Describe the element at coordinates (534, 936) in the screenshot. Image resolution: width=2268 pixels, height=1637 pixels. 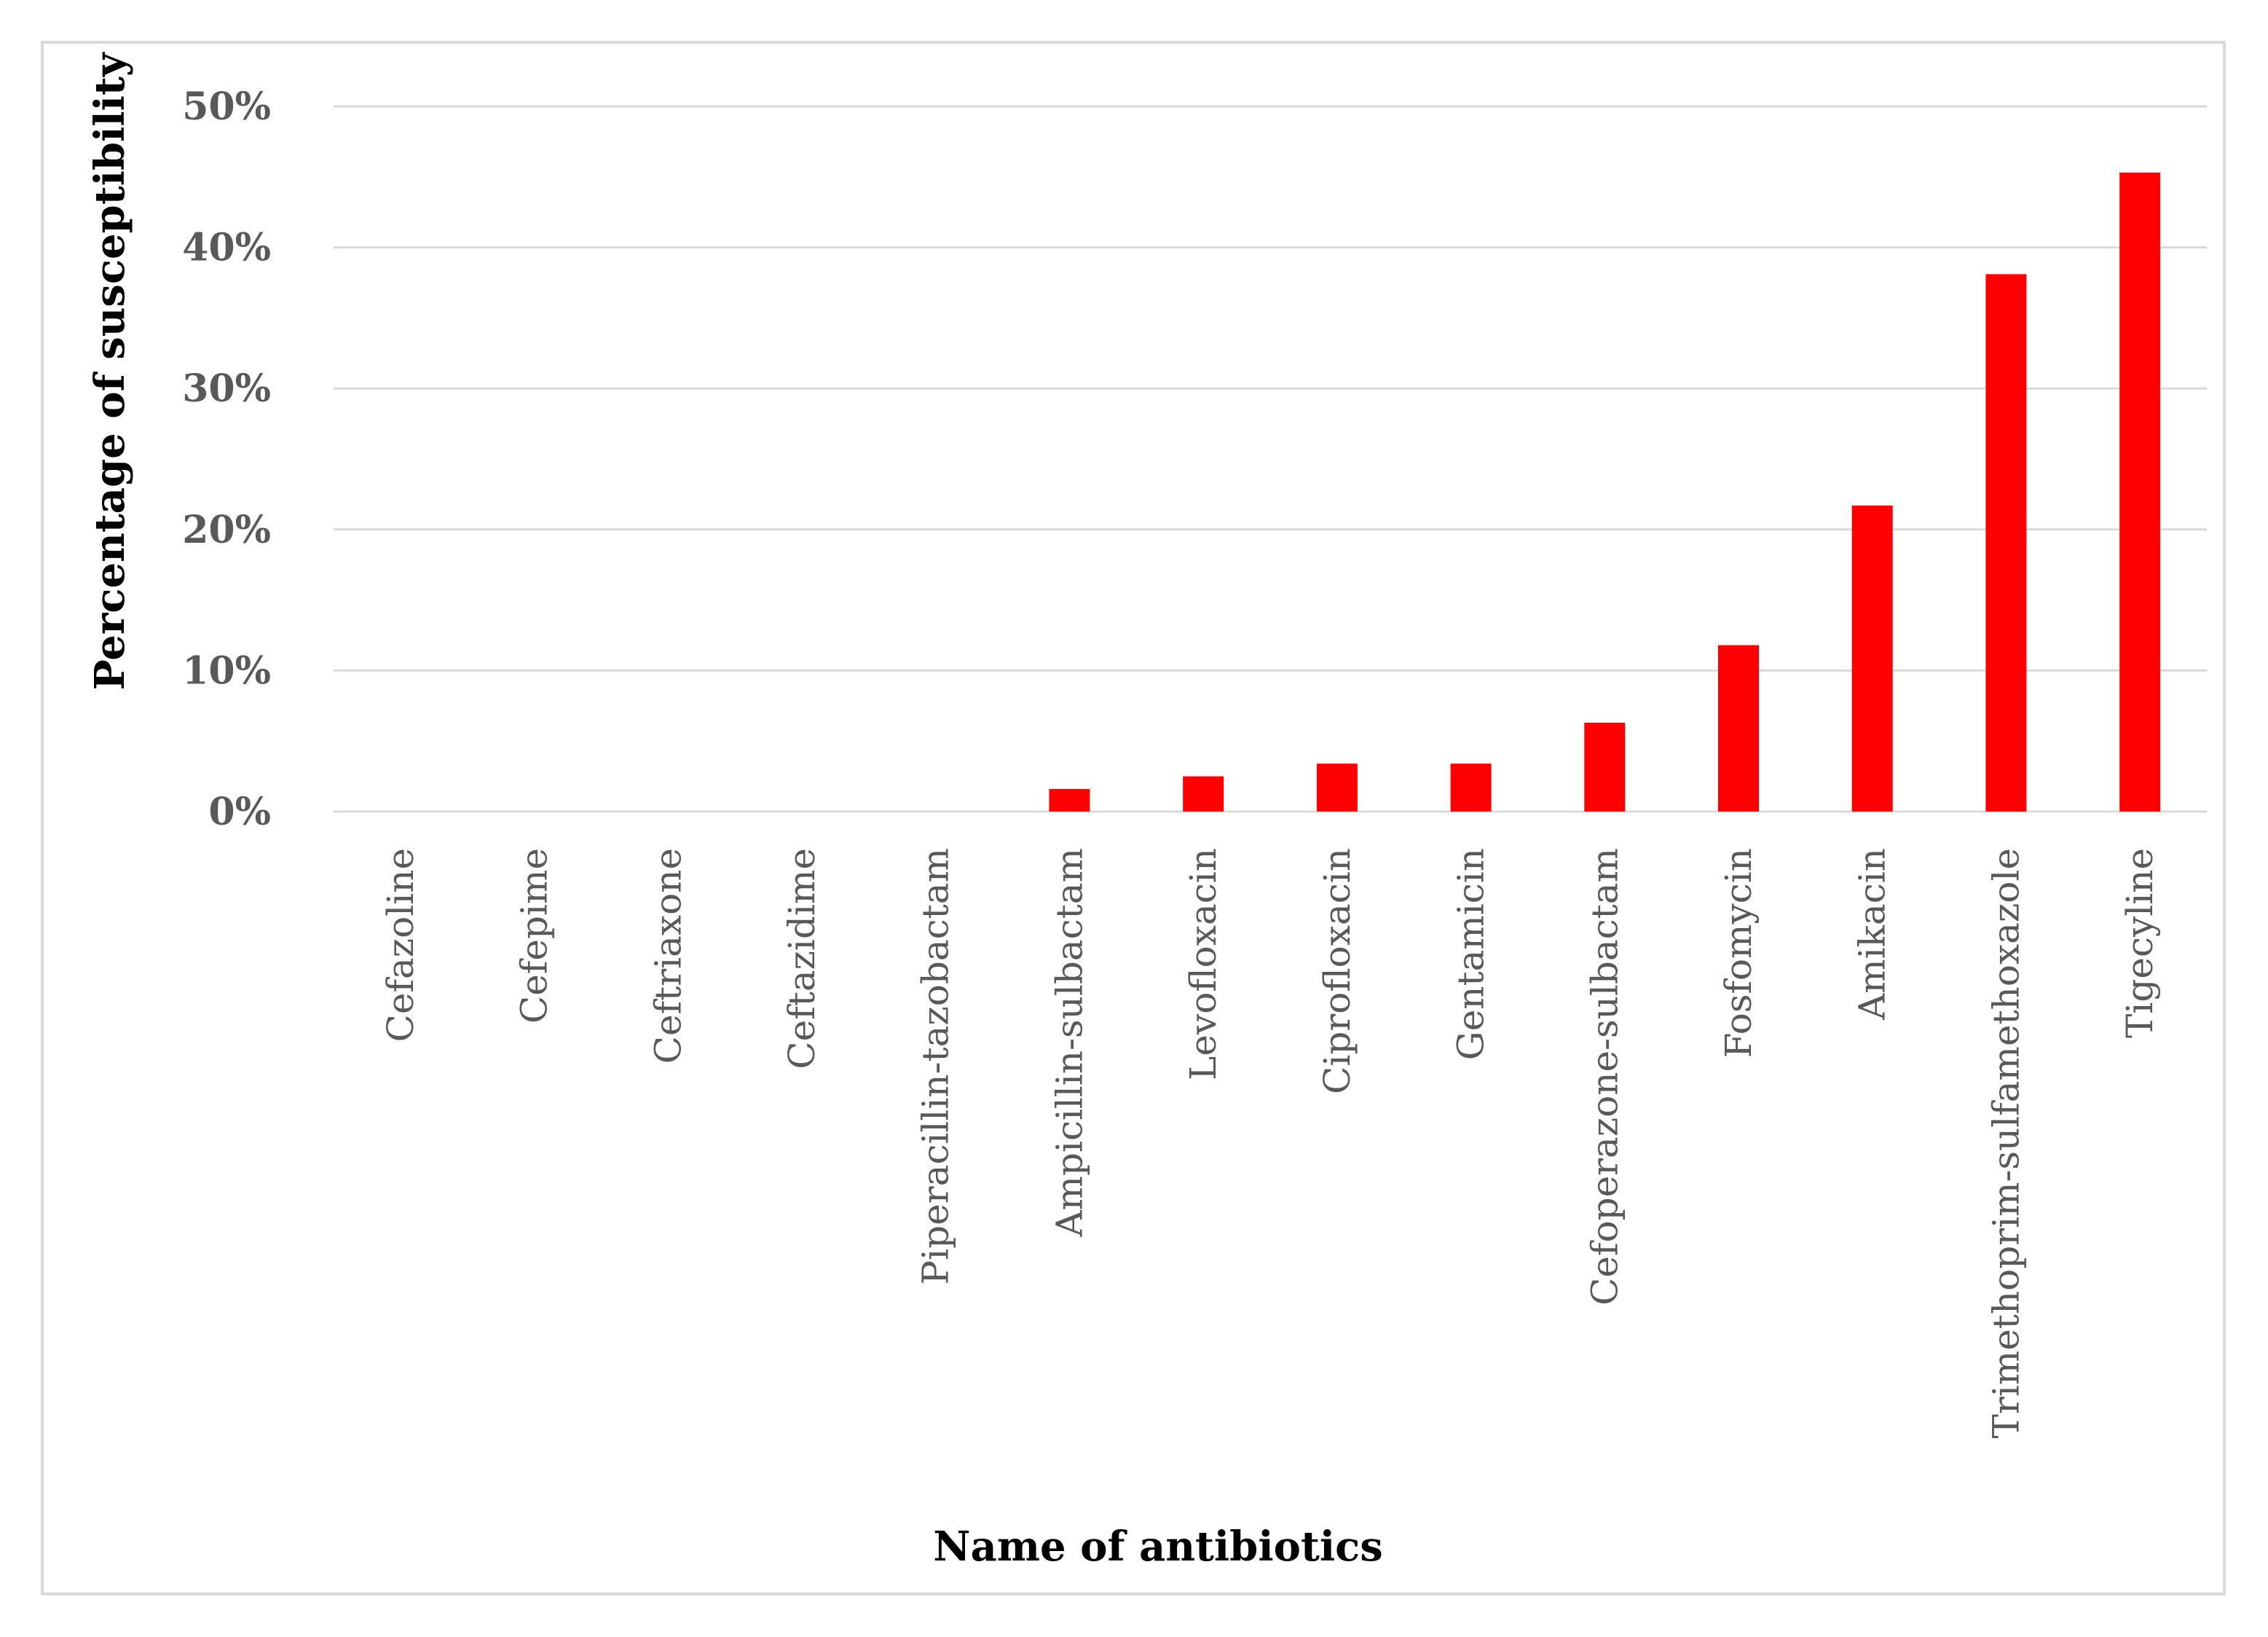
I see `x-tick-label: Cefepime` at that location.